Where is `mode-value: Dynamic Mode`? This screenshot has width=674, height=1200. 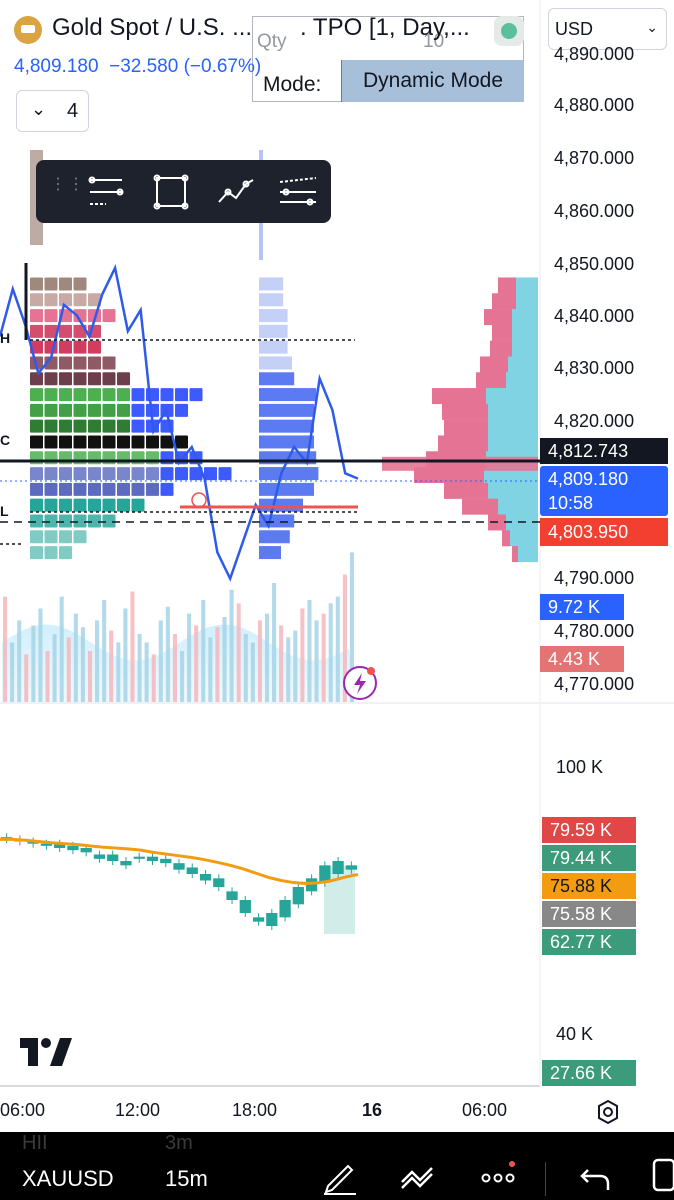 mode-value: Dynamic Mode is located at coordinates (432, 81).